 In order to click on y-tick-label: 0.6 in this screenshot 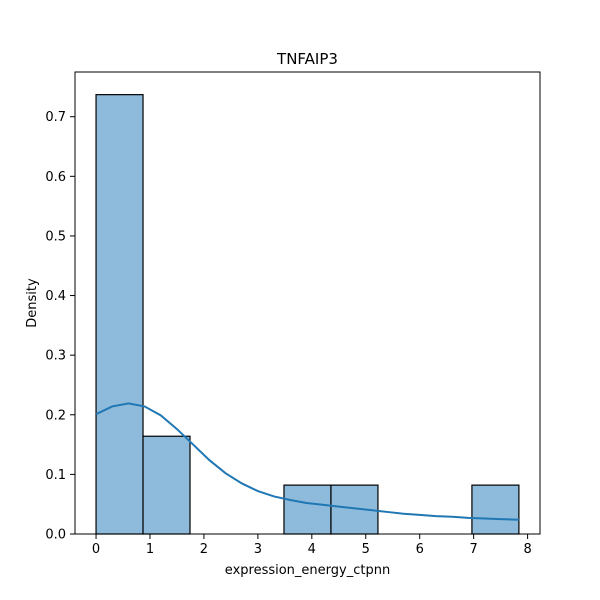, I will do `click(55, 177)`.